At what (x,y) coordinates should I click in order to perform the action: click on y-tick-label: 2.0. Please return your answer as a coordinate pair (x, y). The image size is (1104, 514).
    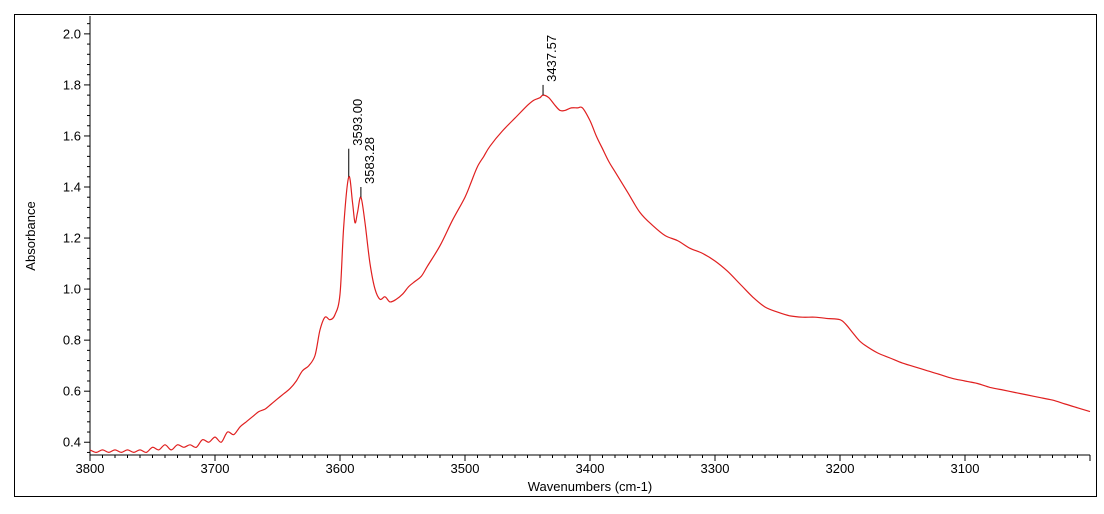
    Looking at the image, I should click on (72, 33).